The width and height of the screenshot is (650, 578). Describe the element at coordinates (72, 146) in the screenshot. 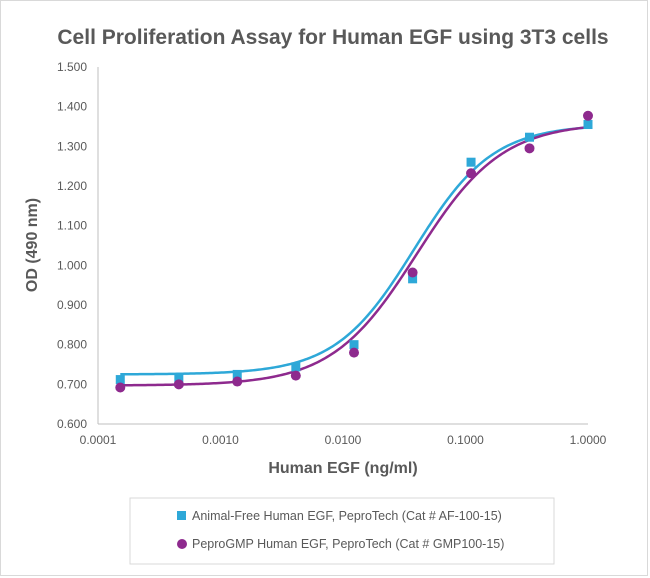

I see `y-tick-label: 1.300` at that location.